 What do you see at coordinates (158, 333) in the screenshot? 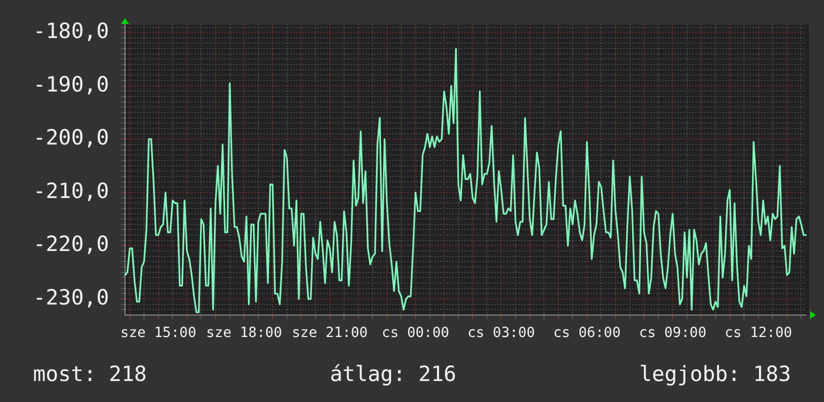
I see `x-tick-label: sze 15:00` at bounding box center [158, 333].